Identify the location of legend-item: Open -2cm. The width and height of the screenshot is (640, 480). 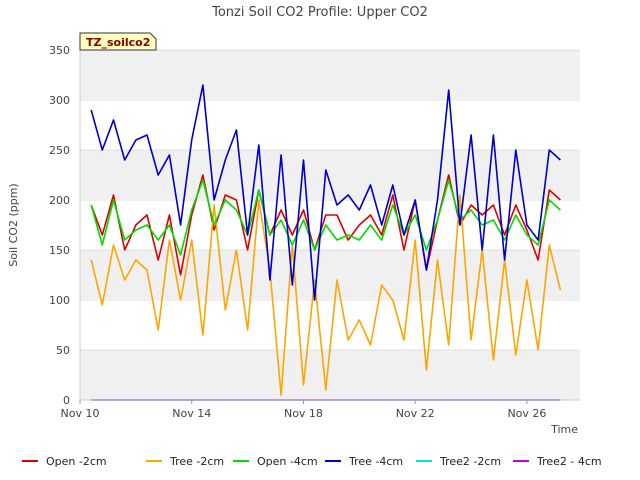
(64, 461).